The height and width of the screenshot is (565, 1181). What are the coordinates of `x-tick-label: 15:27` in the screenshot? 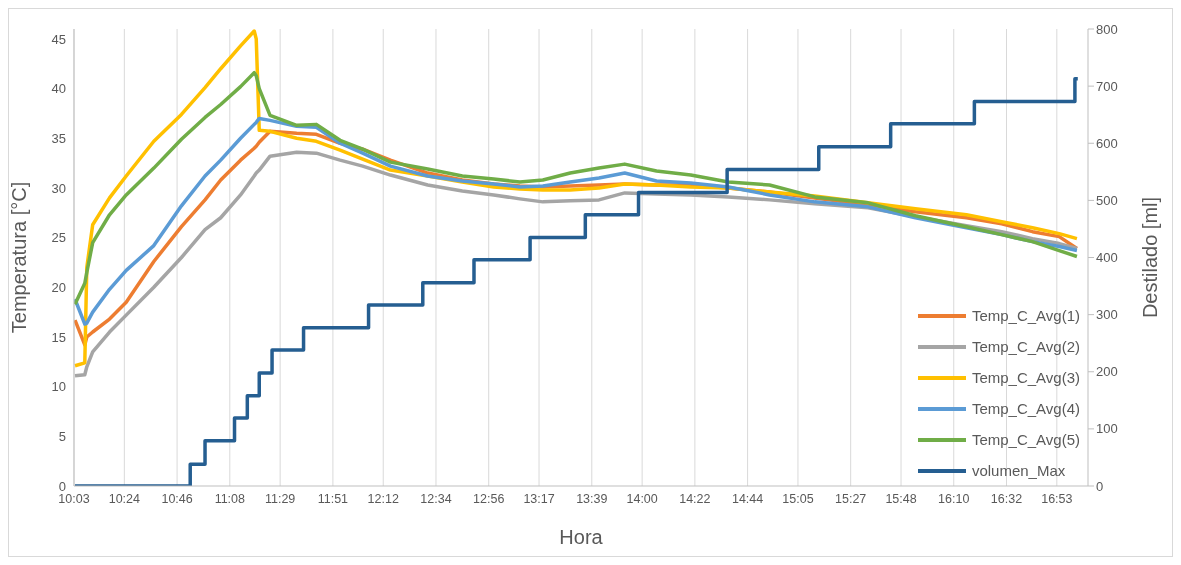 It's located at (851, 498).